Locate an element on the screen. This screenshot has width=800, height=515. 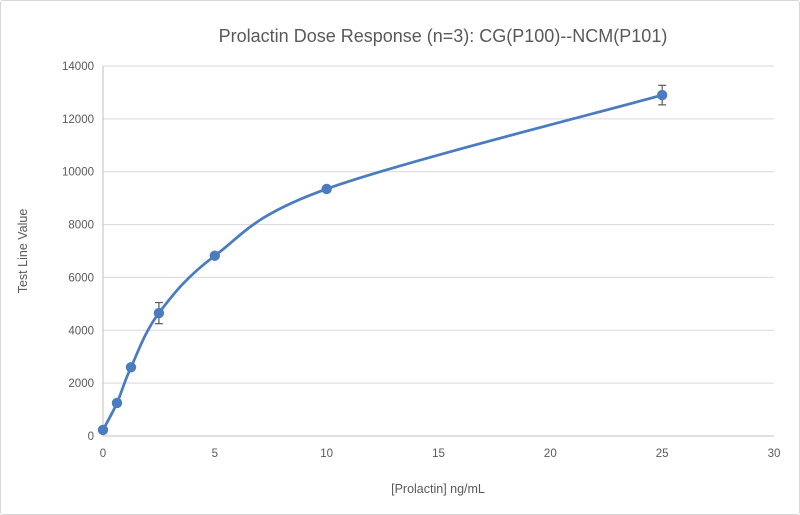
x-tick-label: 15 is located at coordinates (438, 454).